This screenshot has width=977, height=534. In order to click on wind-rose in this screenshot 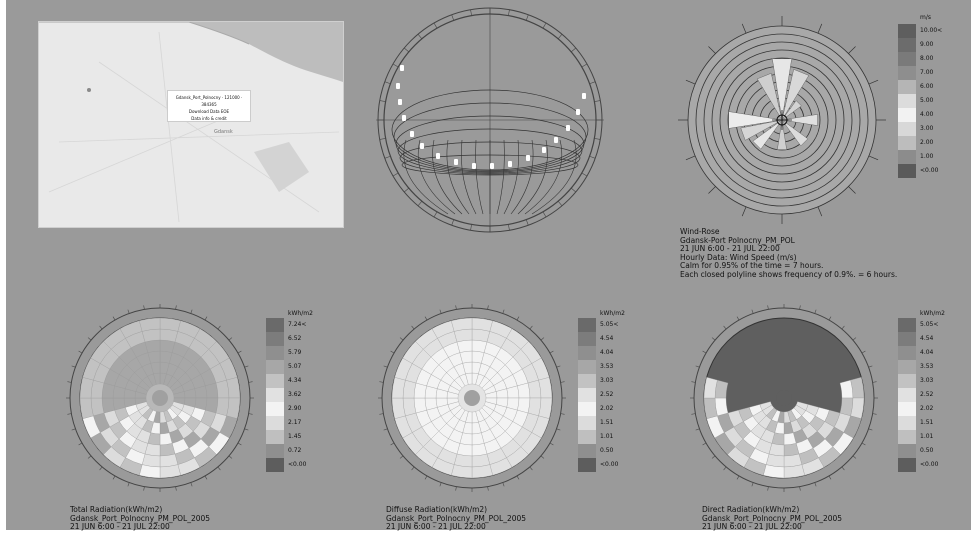, I will do `click(782, 120)`.